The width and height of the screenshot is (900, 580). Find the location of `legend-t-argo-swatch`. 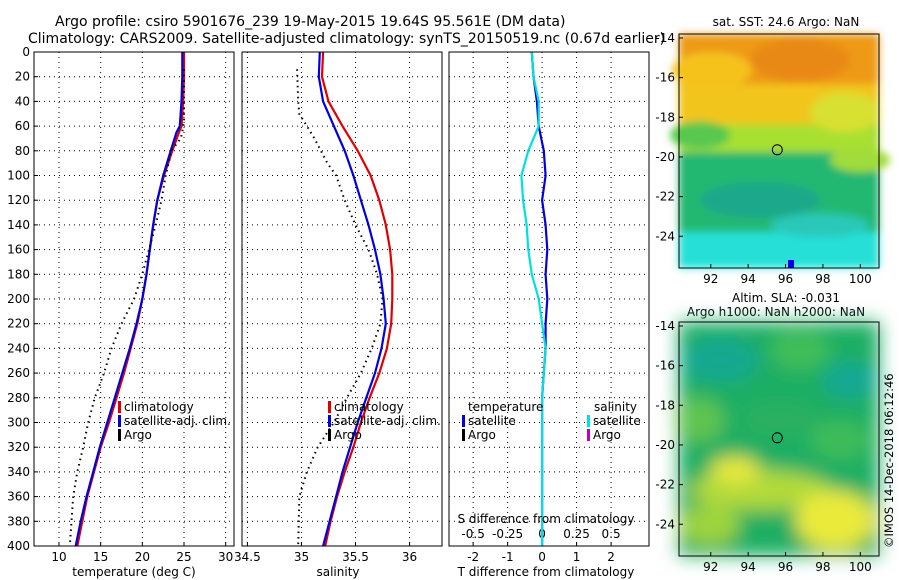

legend-t-argo-swatch is located at coordinates (463, 435).